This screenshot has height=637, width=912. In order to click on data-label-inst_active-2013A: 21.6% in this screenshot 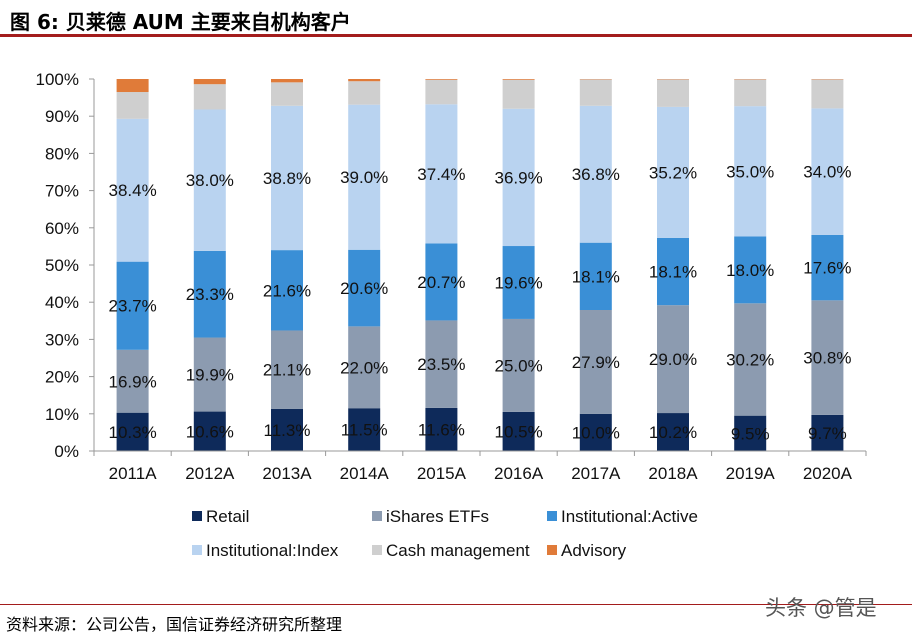, I will do `click(287, 290)`.